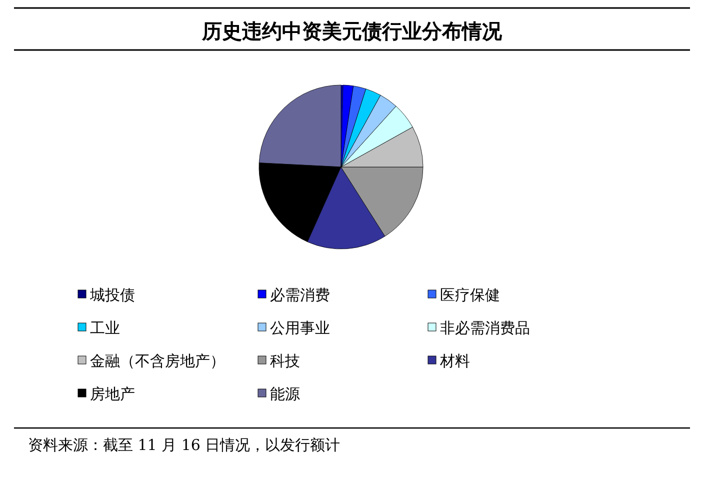 This screenshot has height=482, width=704. What do you see at coordinates (485, 328) in the screenshot?
I see `legend-label: 非必需消费品` at bounding box center [485, 328].